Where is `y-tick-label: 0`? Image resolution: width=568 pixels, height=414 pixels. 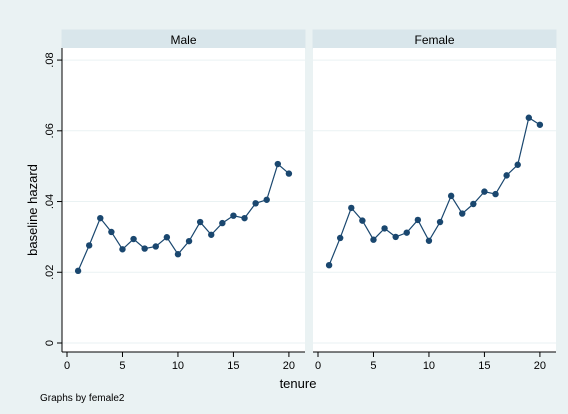 y-tick-label: 0 is located at coordinates (50, 343).